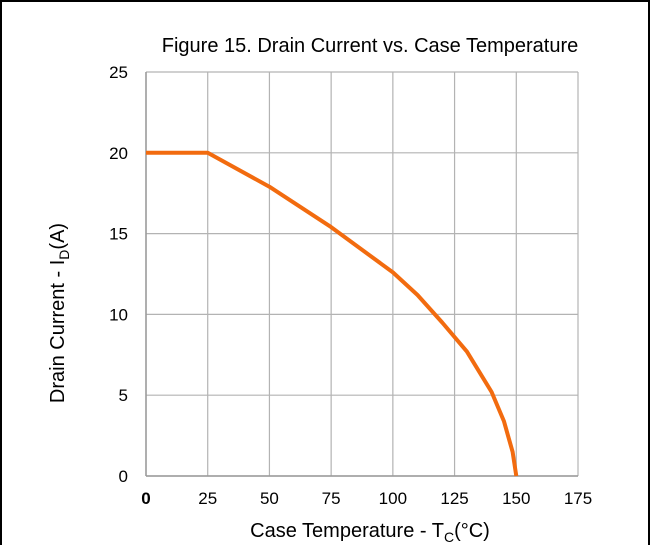 This screenshot has height=545, width=650. I want to click on y-tick-label: 0, so click(123, 476).